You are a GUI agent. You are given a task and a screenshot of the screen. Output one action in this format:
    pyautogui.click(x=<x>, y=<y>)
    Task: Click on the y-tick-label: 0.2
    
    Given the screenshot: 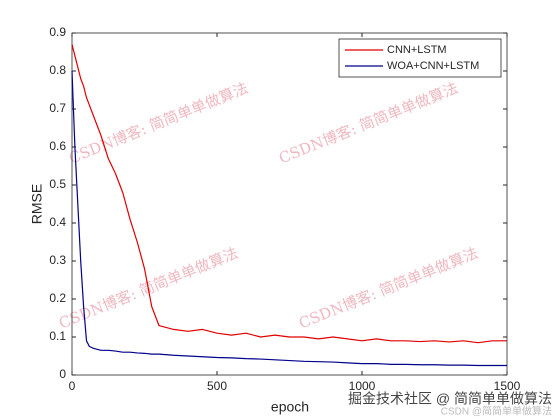 What is the action you would take?
    pyautogui.click(x=57, y=298)
    